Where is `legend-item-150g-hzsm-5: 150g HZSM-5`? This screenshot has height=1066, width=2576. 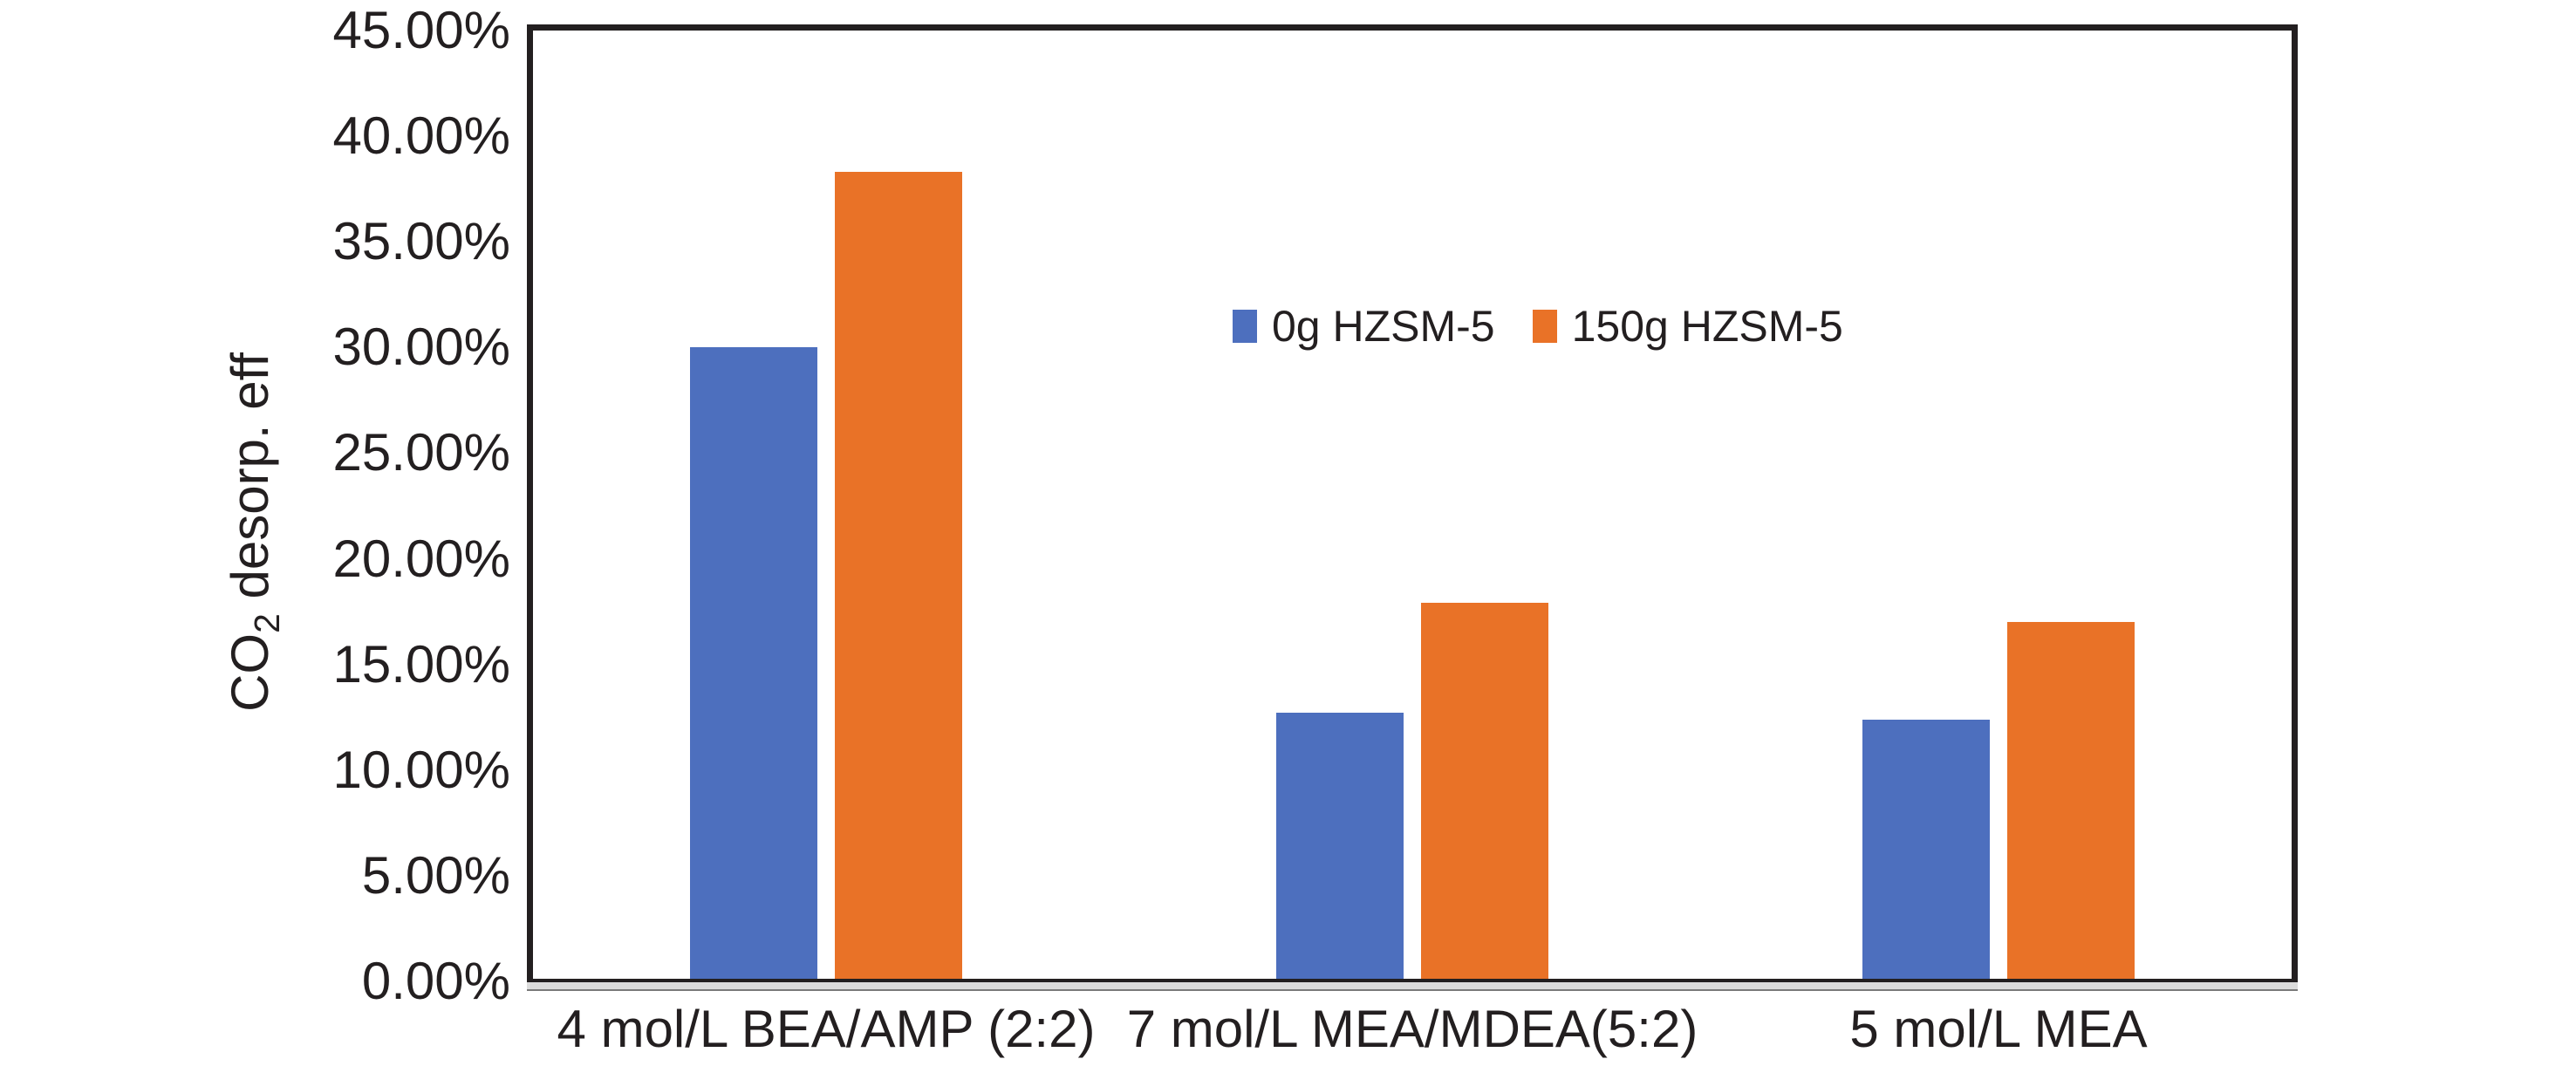
legend-item-150g-hzsm-5: 150g HZSM-5 is located at coordinates (1687, 326).